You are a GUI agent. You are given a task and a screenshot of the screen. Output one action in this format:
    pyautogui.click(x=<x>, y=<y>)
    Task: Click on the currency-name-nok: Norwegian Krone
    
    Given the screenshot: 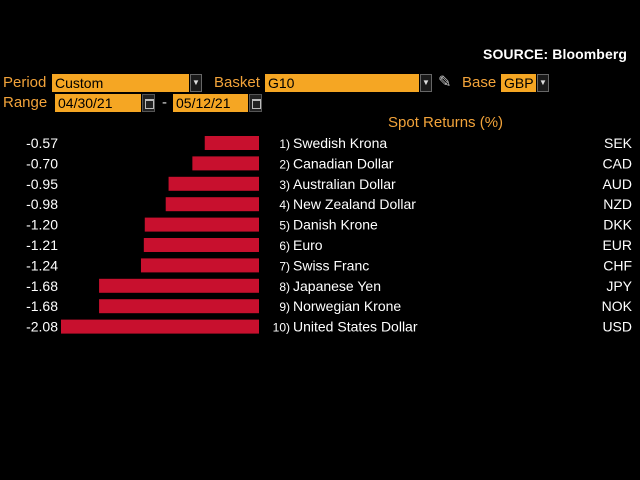 What is the action you would take?
    pyautogui.click(x=347, y=306)
    